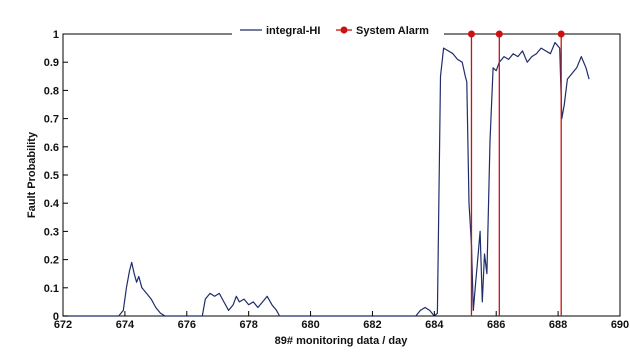  Describe the element at coordinates (248, 325) in the screenshot. I see `x-tick-label-3: 678` at that location.